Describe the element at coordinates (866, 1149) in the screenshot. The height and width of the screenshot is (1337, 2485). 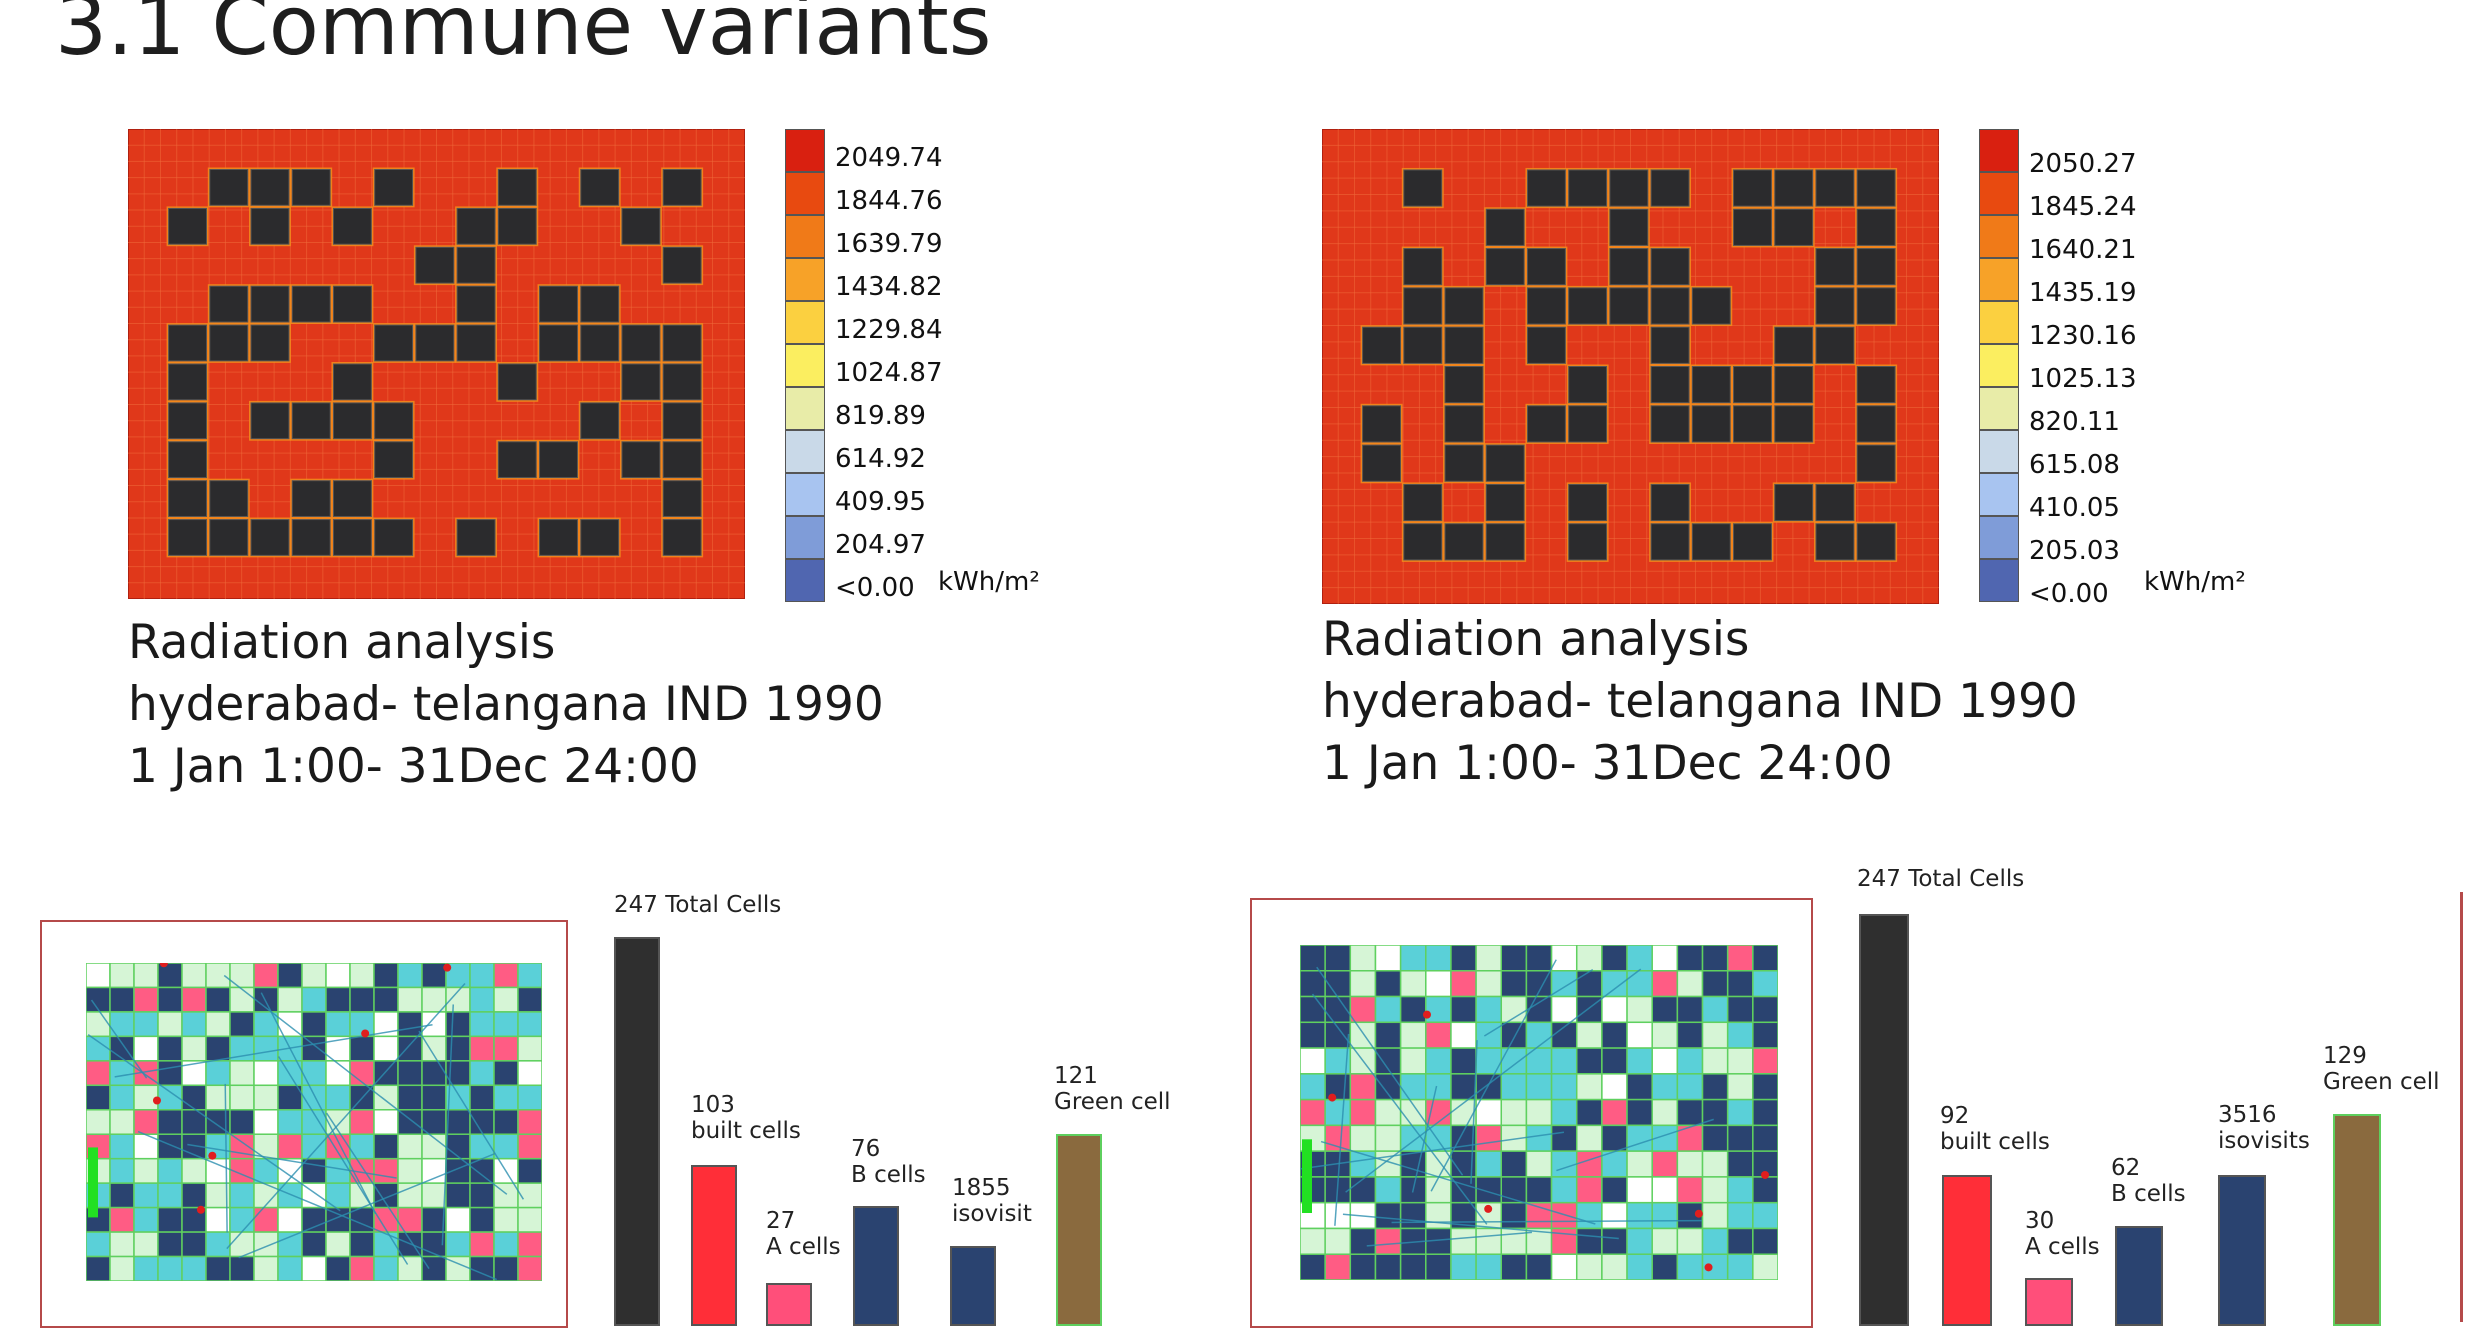
I see `b-cells-value: 76` at that location.